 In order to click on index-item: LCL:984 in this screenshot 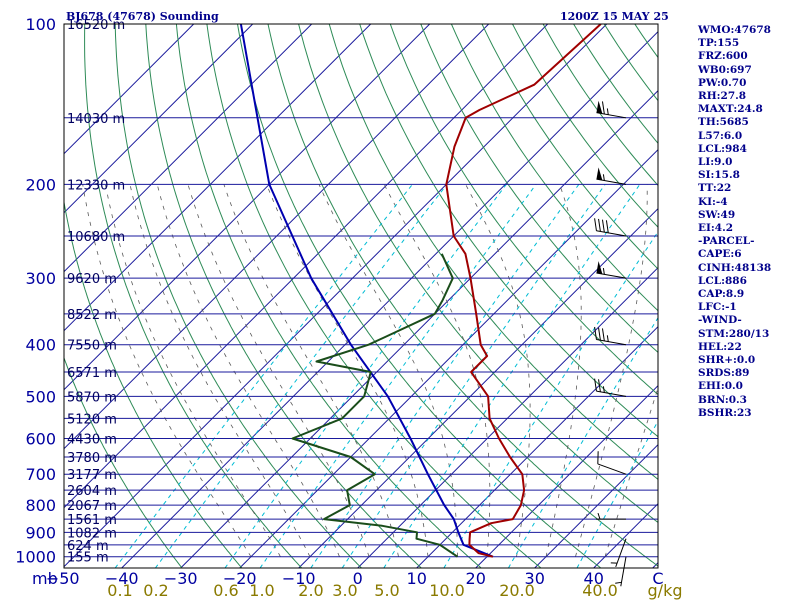, I will do `click(722, 148)`.